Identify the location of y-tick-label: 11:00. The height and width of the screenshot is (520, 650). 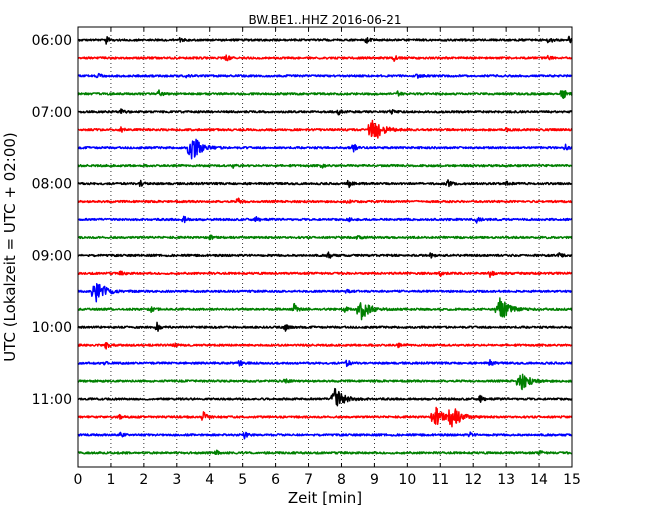
(52, 400).